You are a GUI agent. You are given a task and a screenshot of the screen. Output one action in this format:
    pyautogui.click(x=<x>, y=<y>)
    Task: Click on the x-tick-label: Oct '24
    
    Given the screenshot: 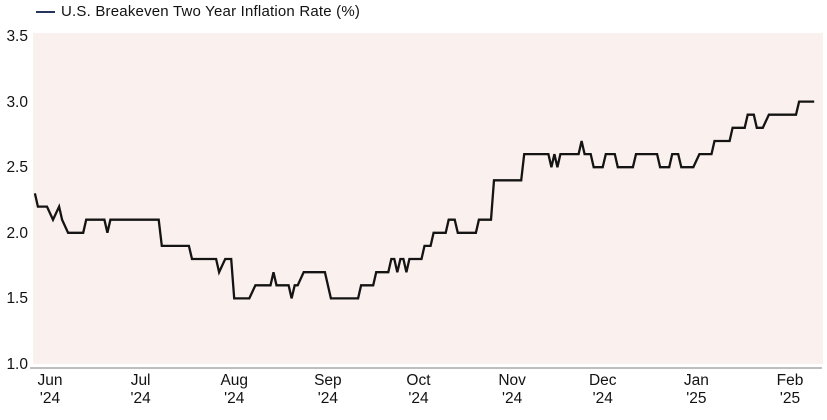 What is the action you would take?
    pyautogui.click(x=418, y=390)
    